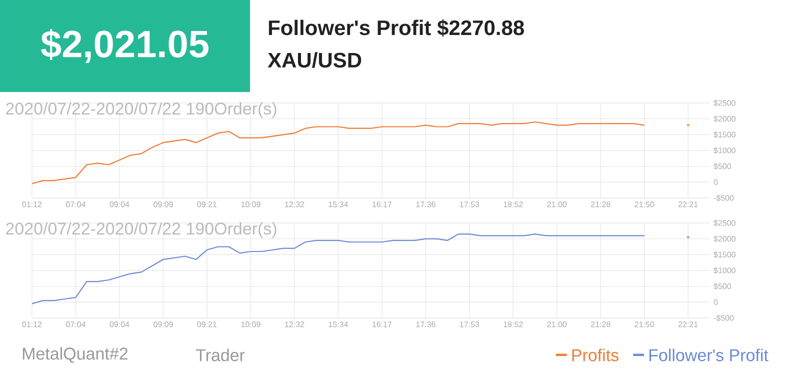 This screenshot has height=377, width=792. I want to click on text: Follower's Profit $2270.88, so click(396, 28).